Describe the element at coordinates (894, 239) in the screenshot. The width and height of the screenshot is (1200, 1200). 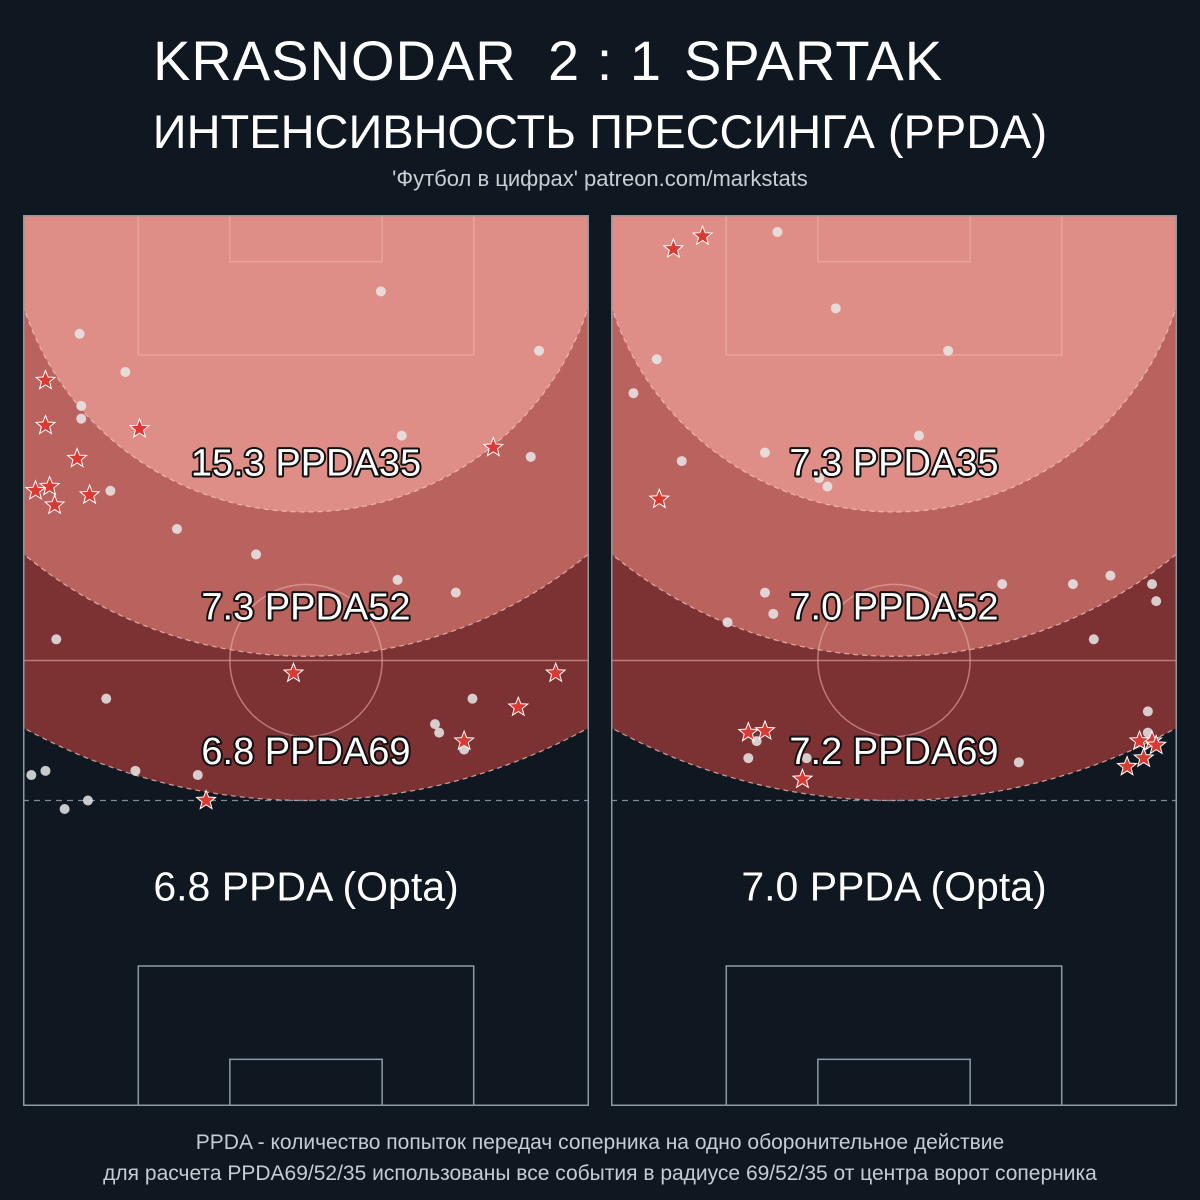
I see `top-six-yard-box` at that location.